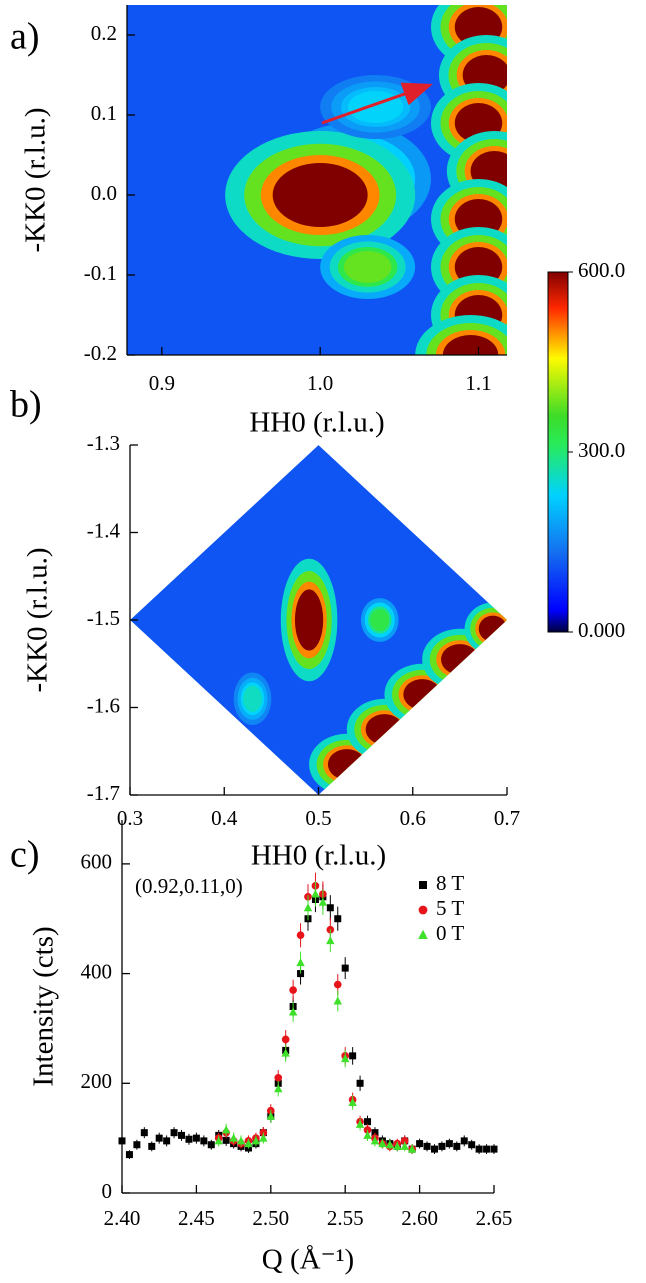 The height and width of the screenshot is (1283, 646). Describe the element at coordinates (97, 1081) in the screenshot. I see `y-tick-label: 200` at that location.